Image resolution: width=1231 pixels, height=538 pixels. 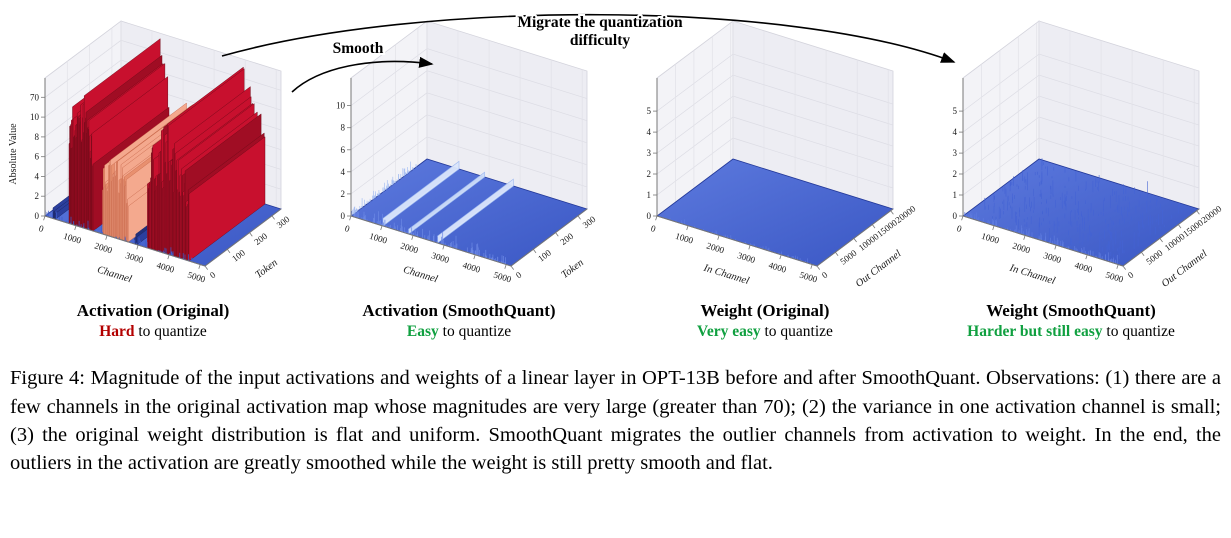 What do you see at coordinates (117, 331) in the screenshot?
I see `subtitle-emphasis: Hard` at bounding box center [117, 331].